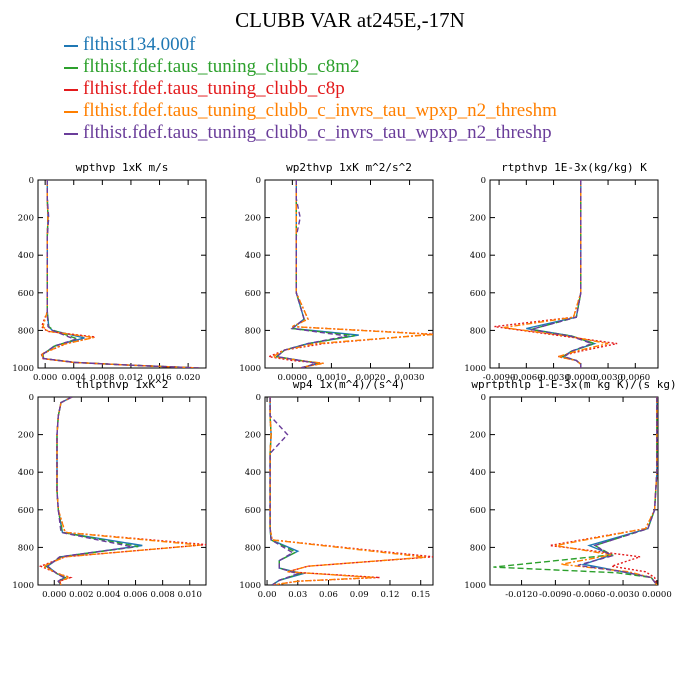 The width and height of the screenshot is (700, 700). What do you see at coordinates (122, 167) in the screenshot?
I see `panel-title-0: wpthvp 1xK m/s` at bounding box center [122, 167].